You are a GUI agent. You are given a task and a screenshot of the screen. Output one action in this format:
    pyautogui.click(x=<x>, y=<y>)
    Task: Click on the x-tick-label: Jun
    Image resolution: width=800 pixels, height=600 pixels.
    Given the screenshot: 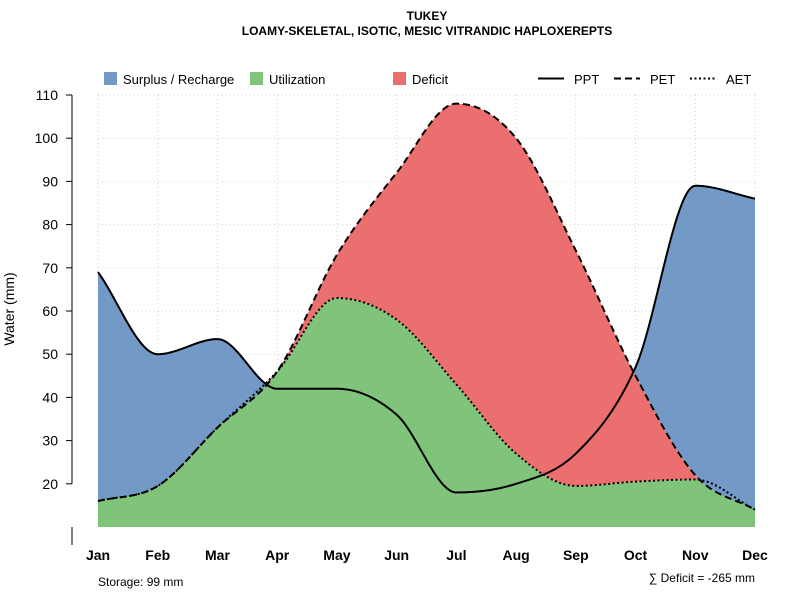 What is the action you would take?
    pyautogui.click(x=396, y=555)
    